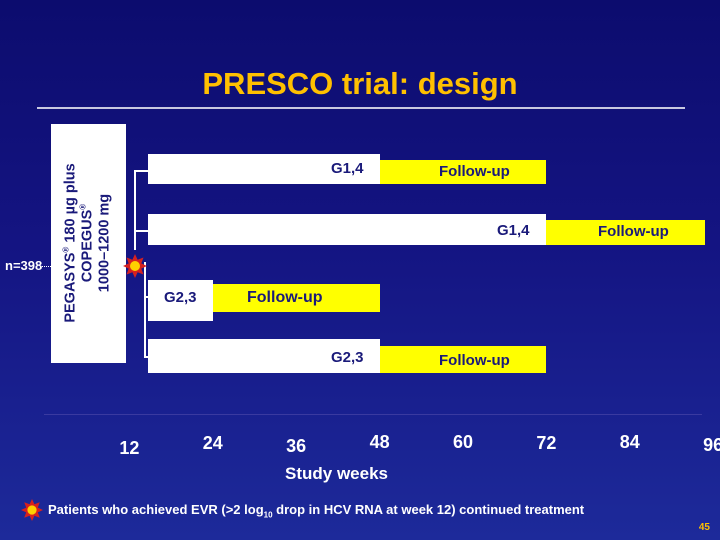  I want to click on drug2-registered-mark: ®, so click(83, 206).